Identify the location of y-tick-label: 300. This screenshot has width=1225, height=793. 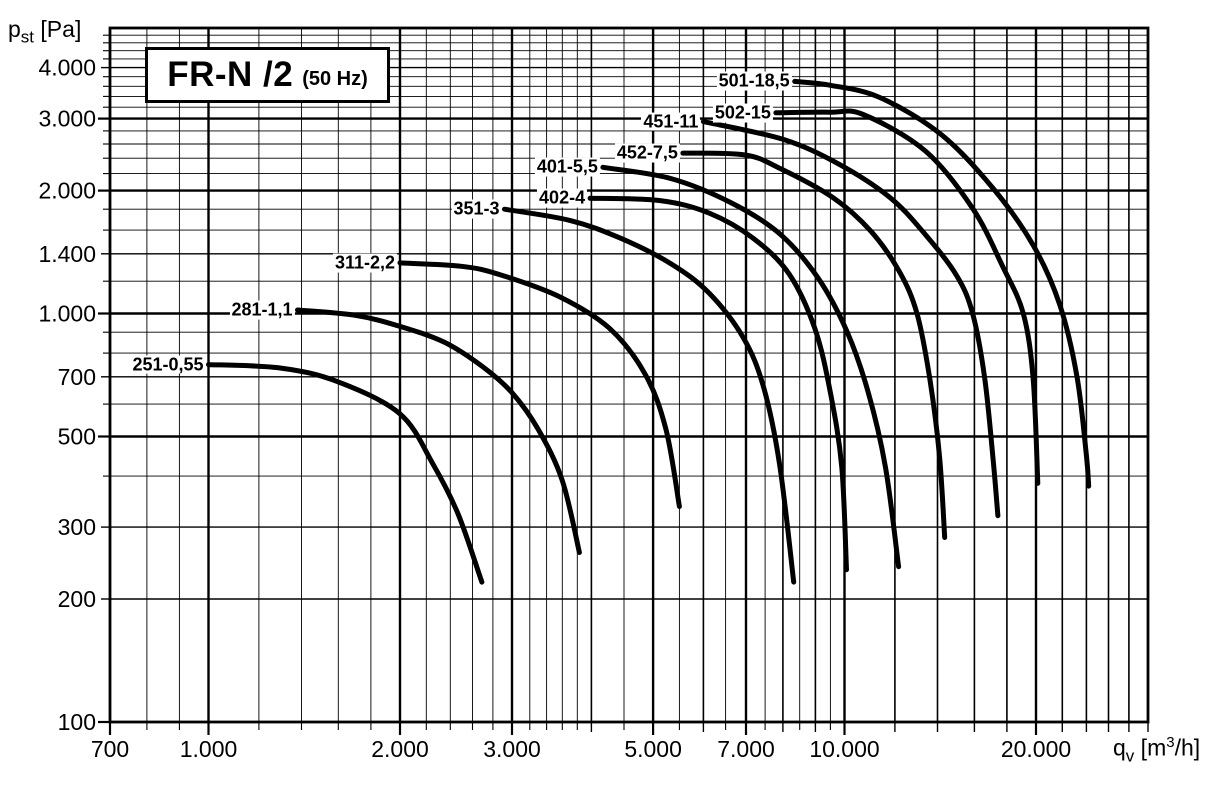
(77, 527).